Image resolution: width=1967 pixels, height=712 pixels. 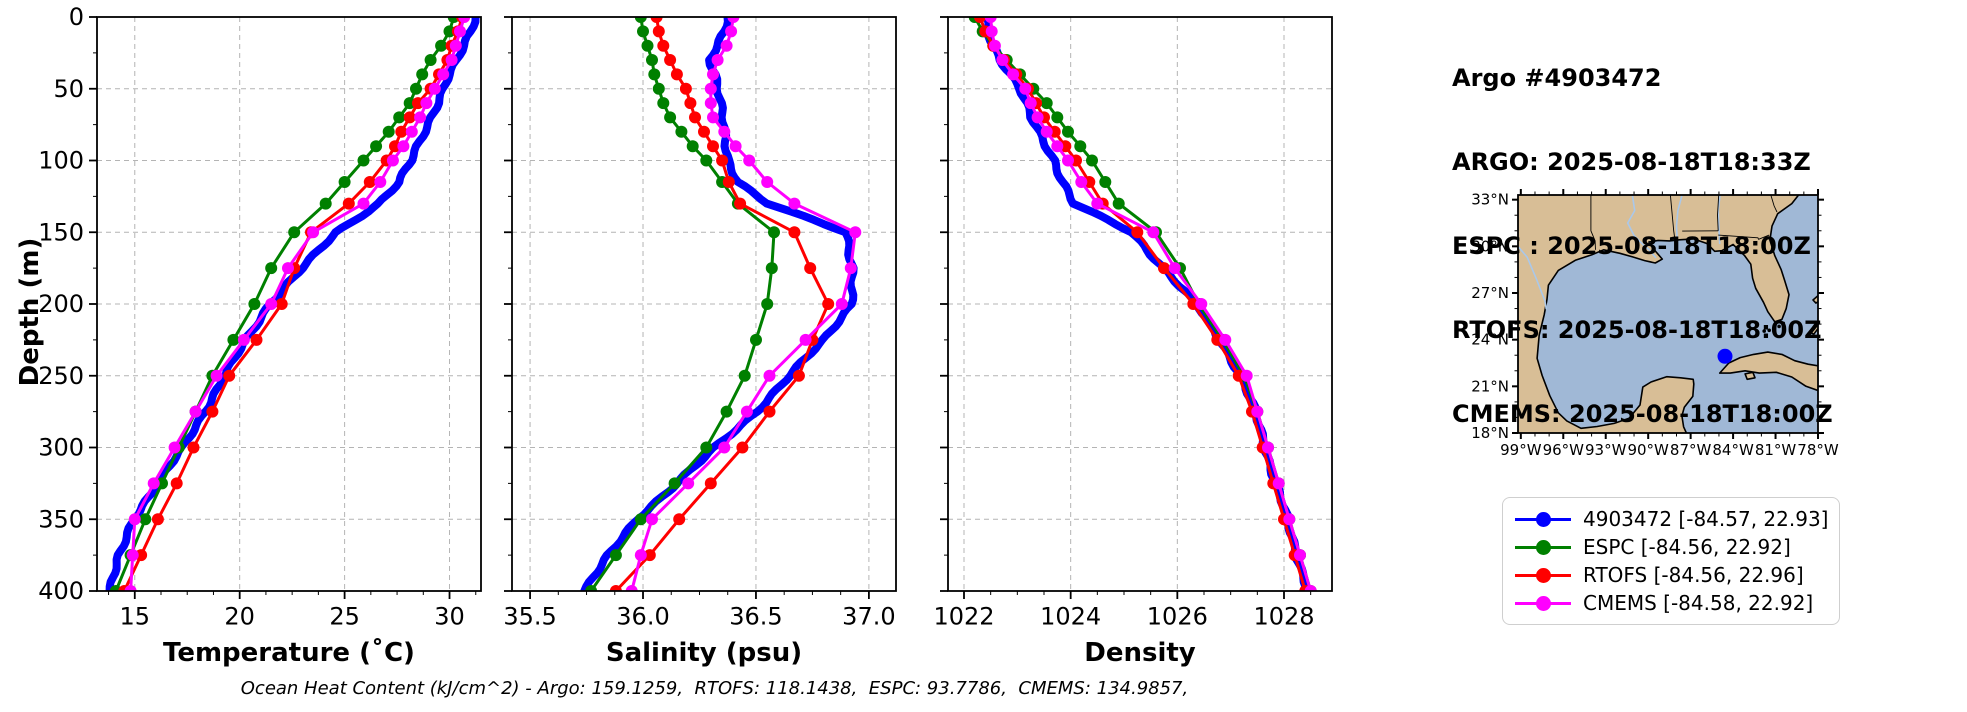 I want to click on x-tick-label: 15, so click(x=134, y=617).